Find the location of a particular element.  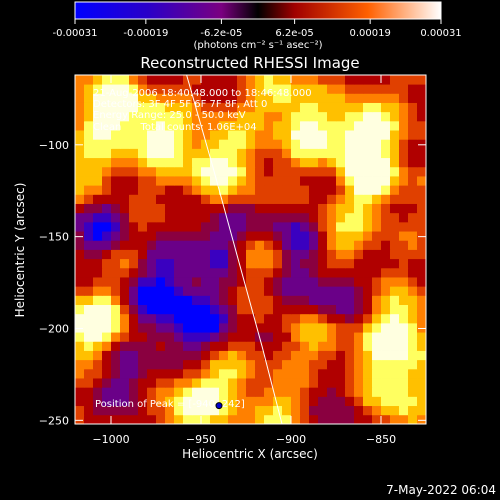

annotation-detectors: Detectors: 3F 4F 5F 6F 7F 8F, Att 0 is located at coordinates (180, 104).